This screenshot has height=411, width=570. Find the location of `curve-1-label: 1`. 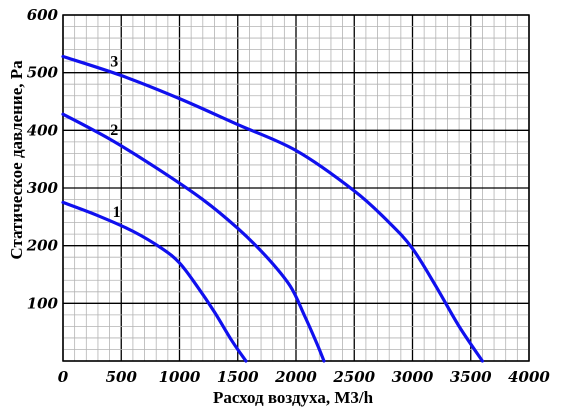

curve-1-label: 1 is located at coordinates (117, 212).